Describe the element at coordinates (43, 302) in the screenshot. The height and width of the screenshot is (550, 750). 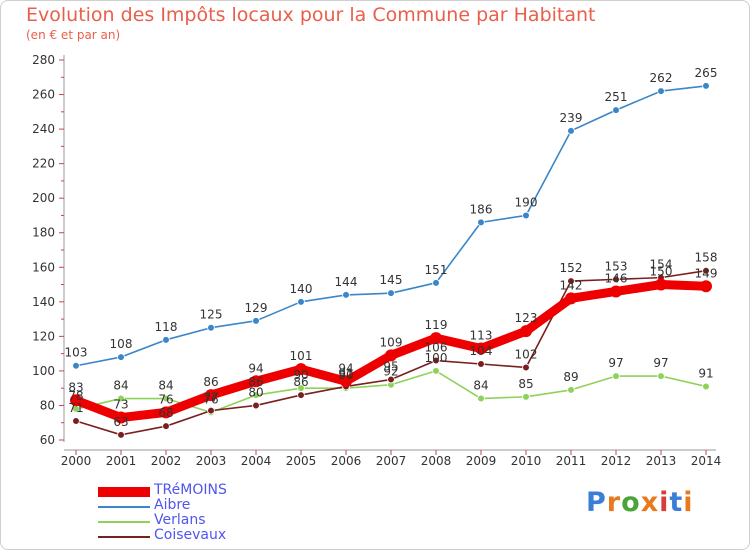
I see `y-tick-label: 140` at that location.